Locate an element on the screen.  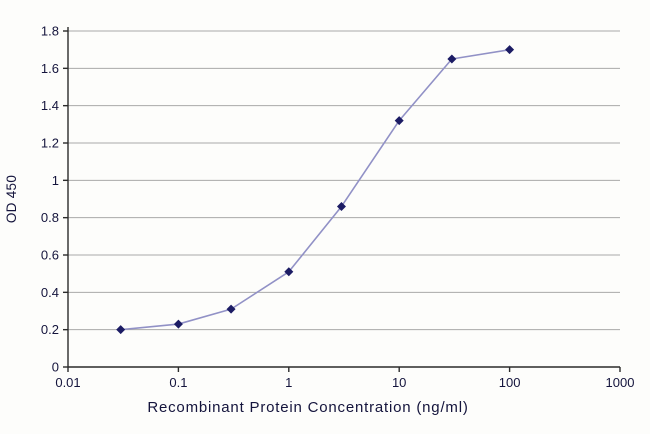
y-tick-label: 0.6 is located at coordinates (50, 255).